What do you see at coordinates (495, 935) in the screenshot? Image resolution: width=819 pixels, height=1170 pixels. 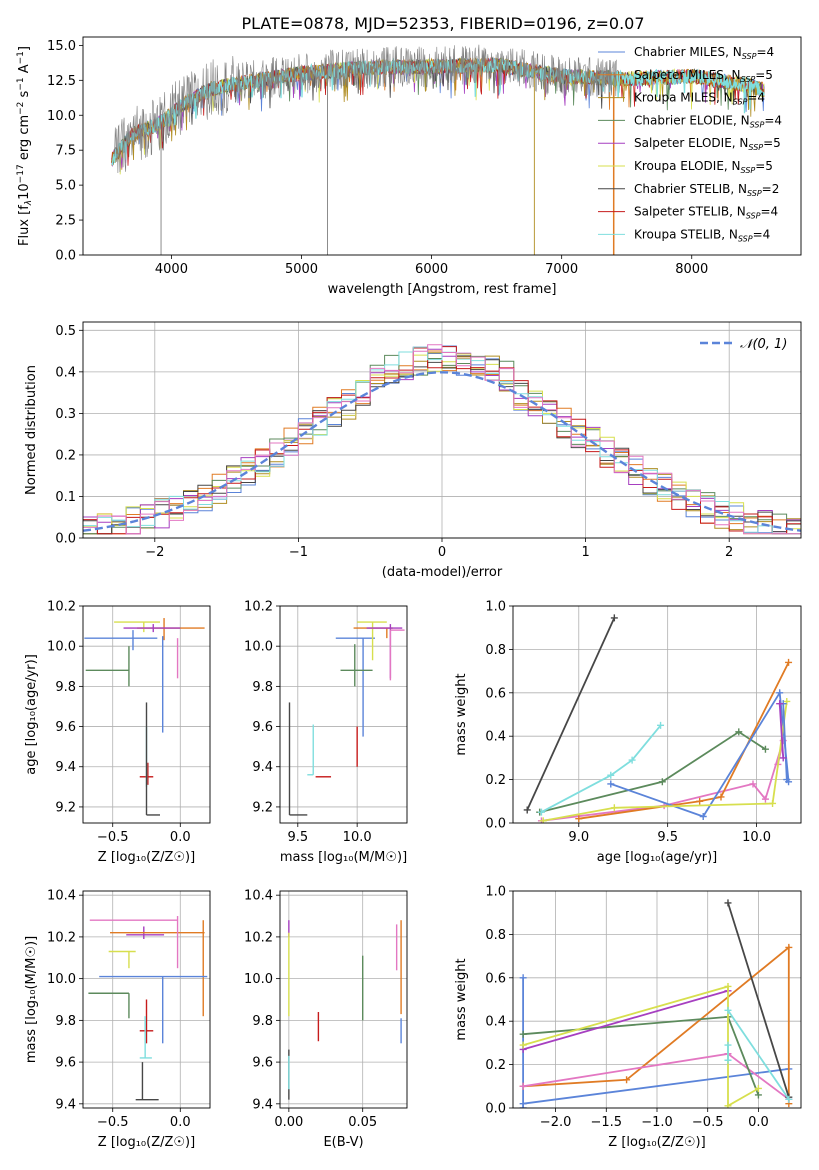 I see `y-tick-label: 0.8` at bounding box center [495, 935].